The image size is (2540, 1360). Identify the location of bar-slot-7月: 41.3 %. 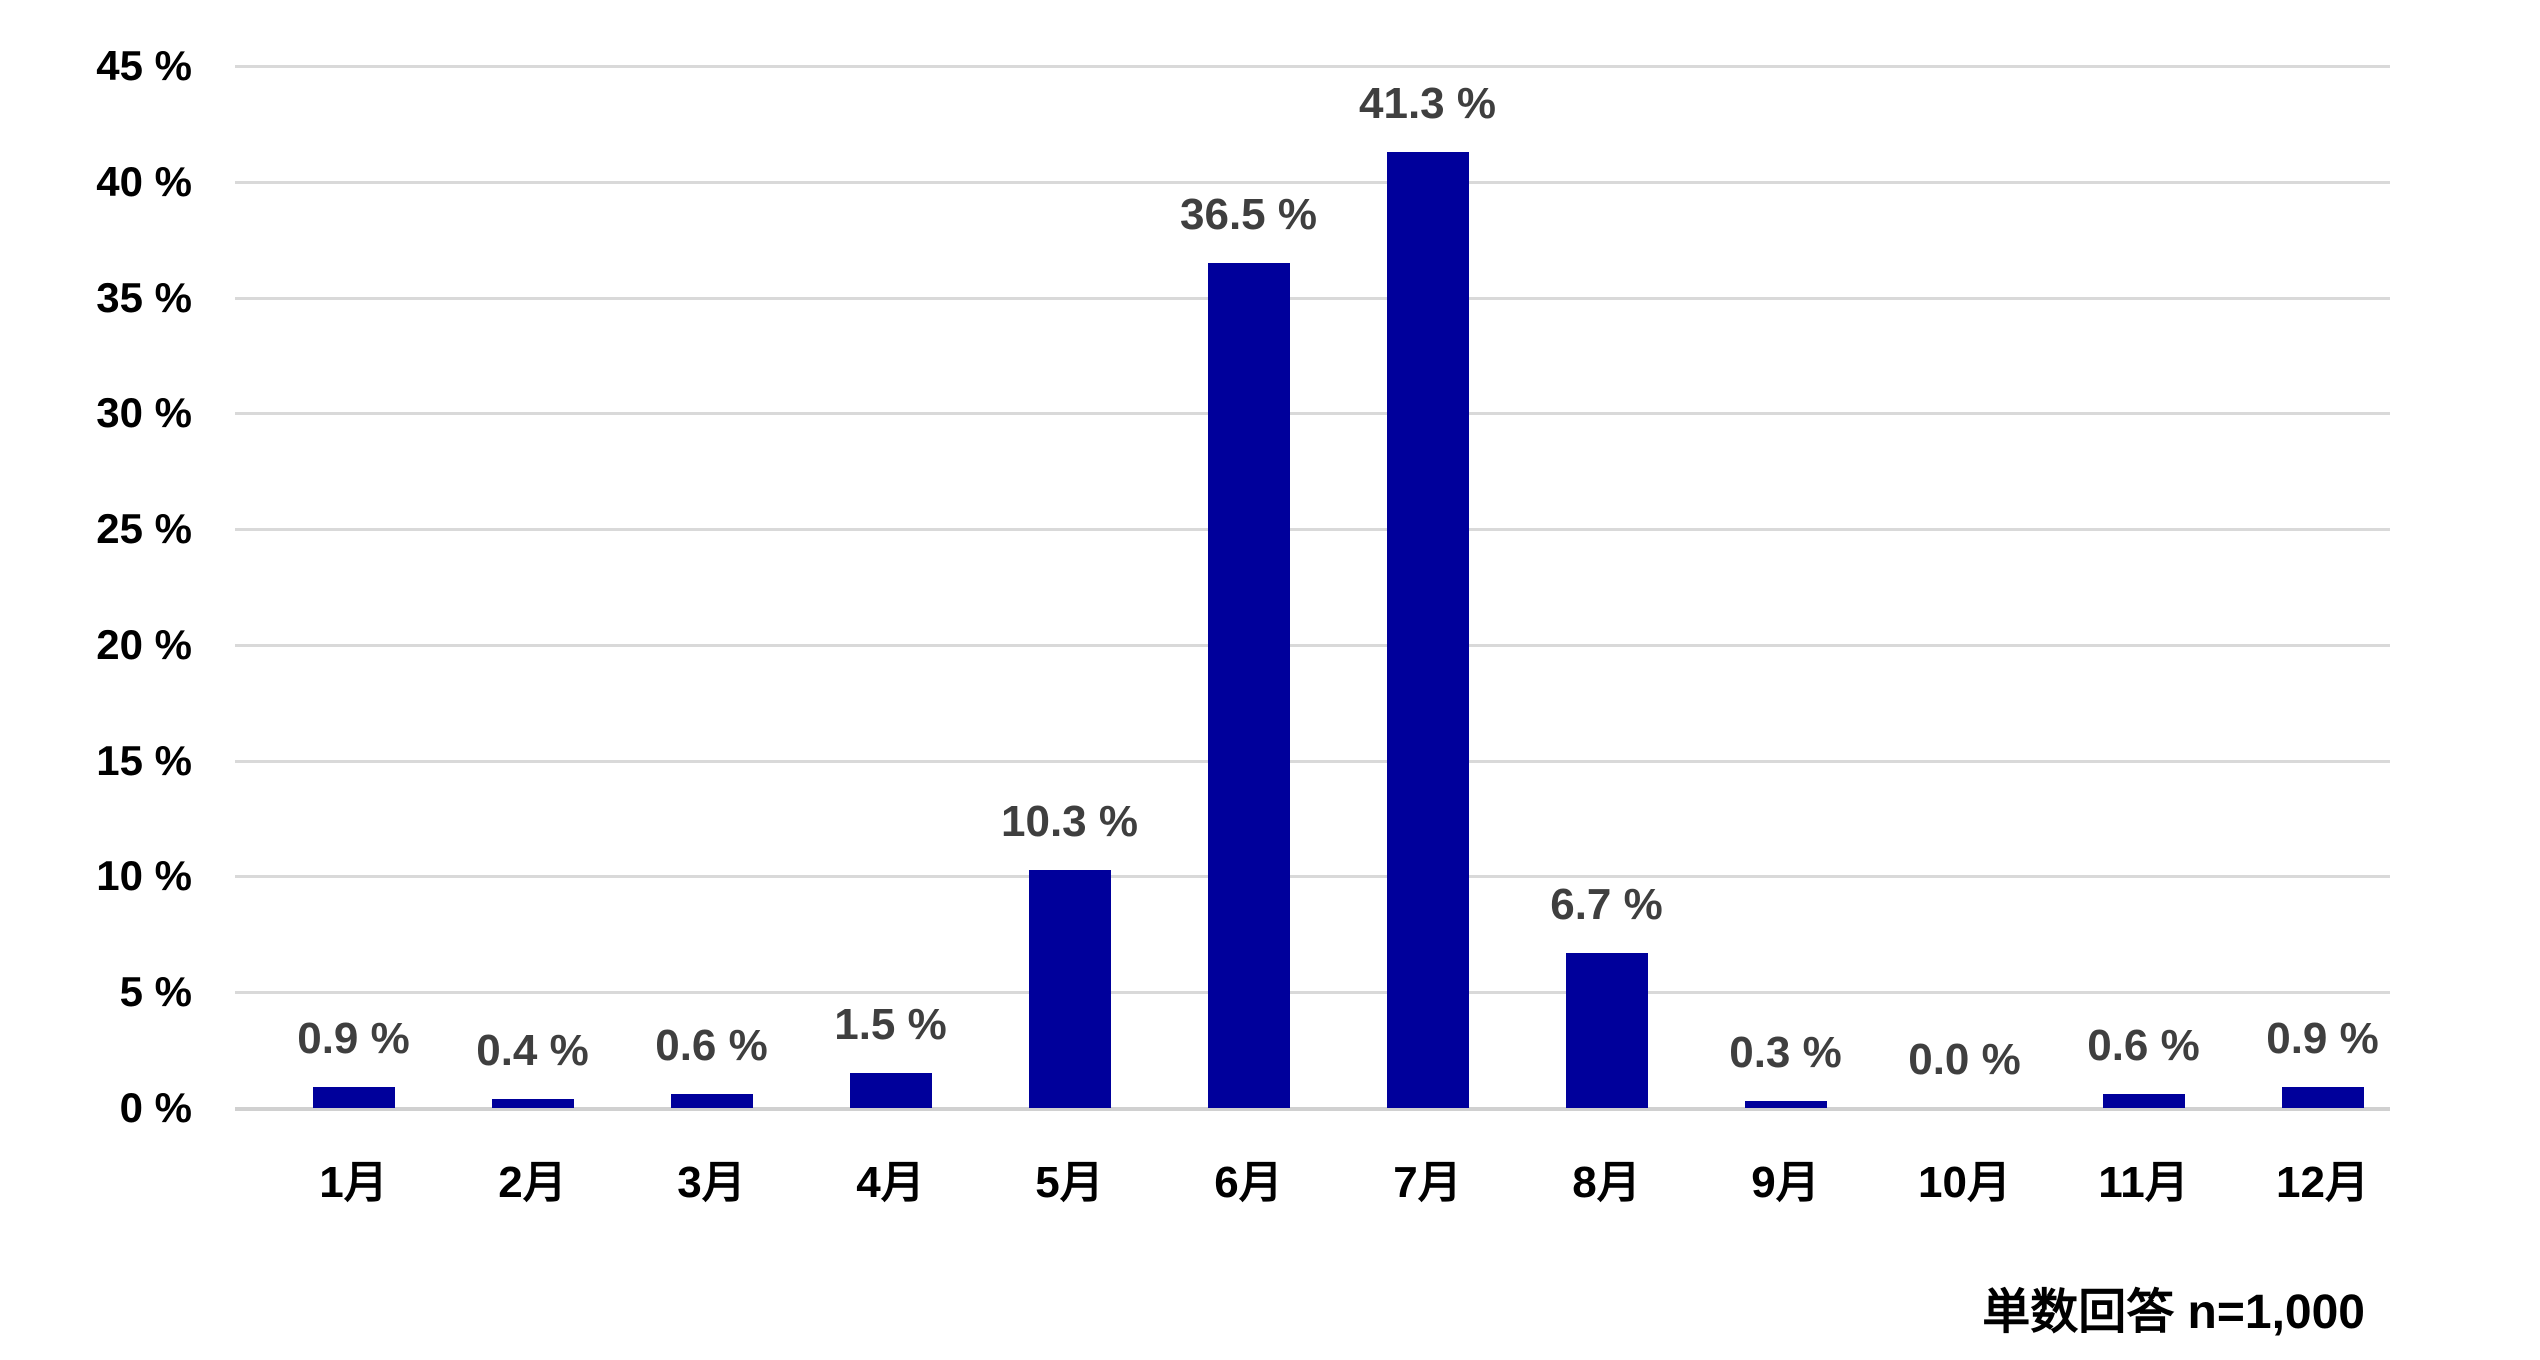
(1427, 587).